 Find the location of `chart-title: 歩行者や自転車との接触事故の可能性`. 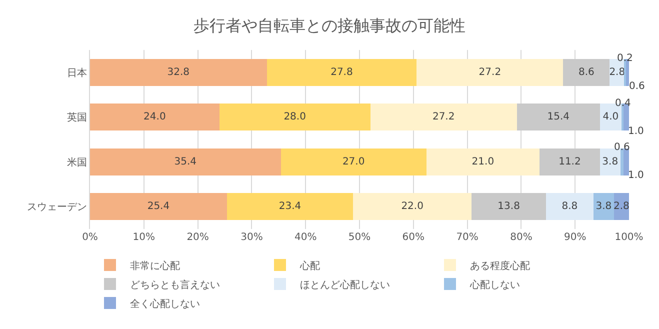

chart-title: 歩行者や自転車との接触事故の可能性 is located at coordinates (330, 25).